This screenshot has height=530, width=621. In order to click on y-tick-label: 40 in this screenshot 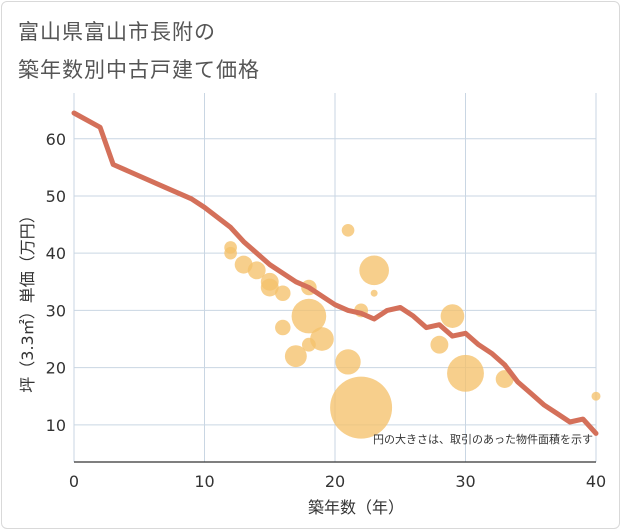, I will do `click(56, 253)`.